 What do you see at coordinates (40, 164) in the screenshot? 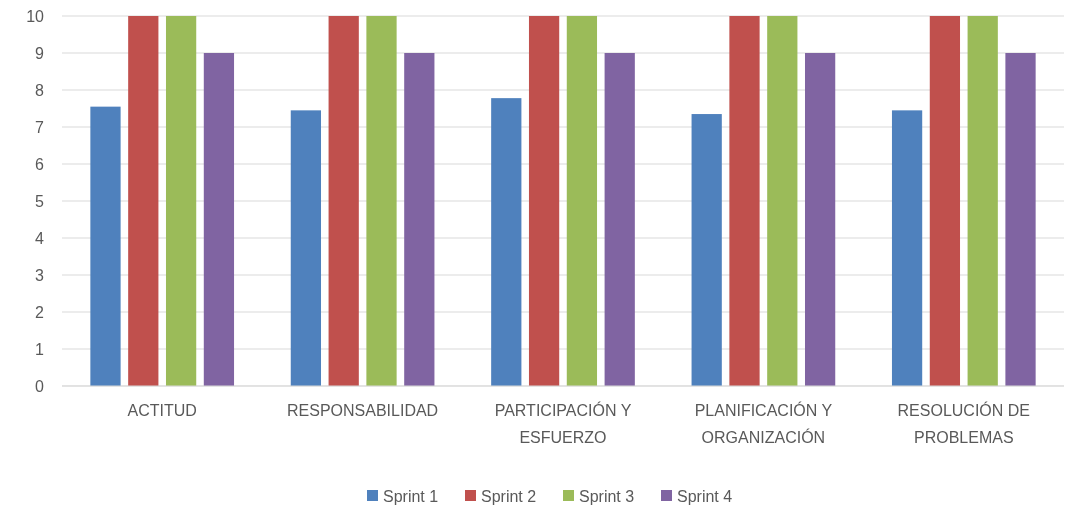
I see `y-tick-label: 6` at bounding box center [40, 164].